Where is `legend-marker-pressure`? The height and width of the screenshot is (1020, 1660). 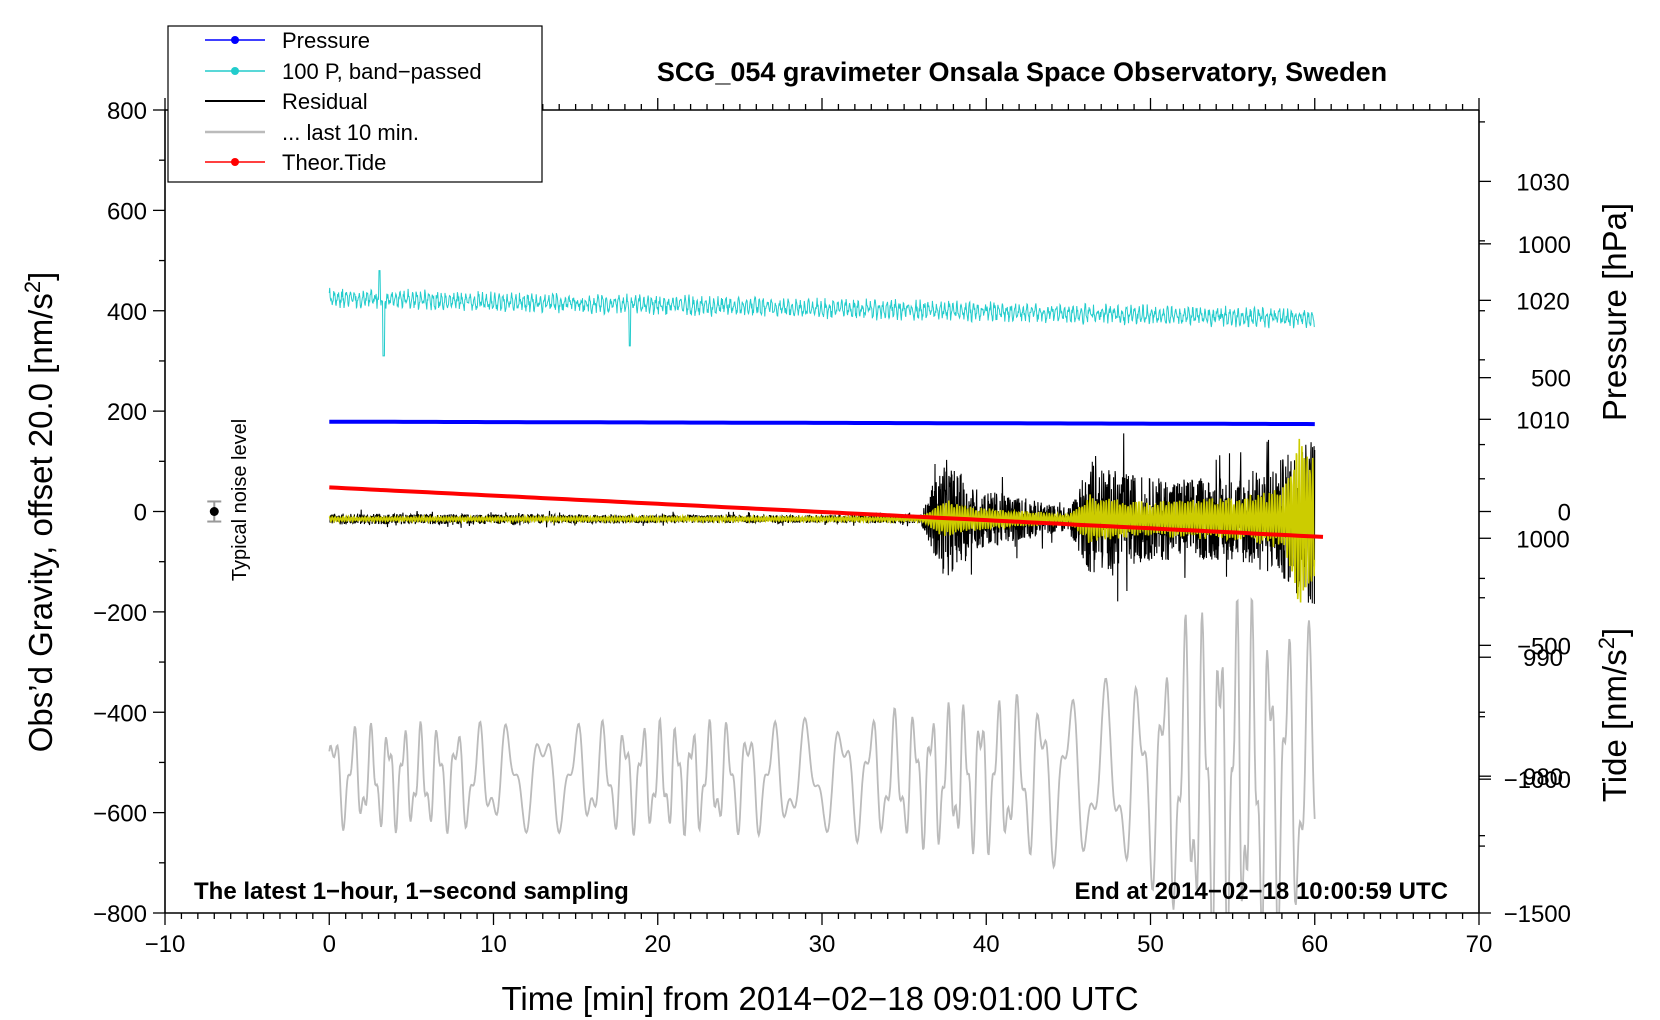
legend-marker-pressure is located at coordinates (235, 40).